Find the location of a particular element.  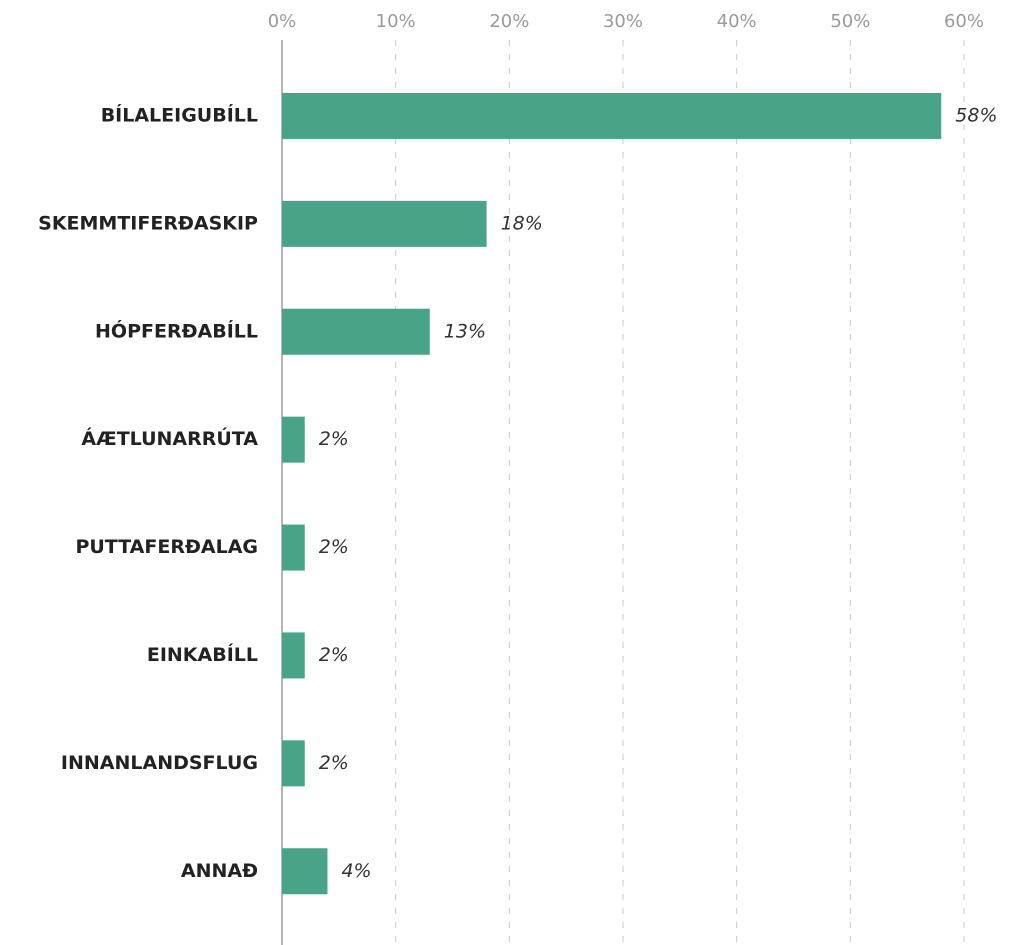

y-tick-label: ÁÆTLUNARRÚTA is located at coordinates (169, 438).